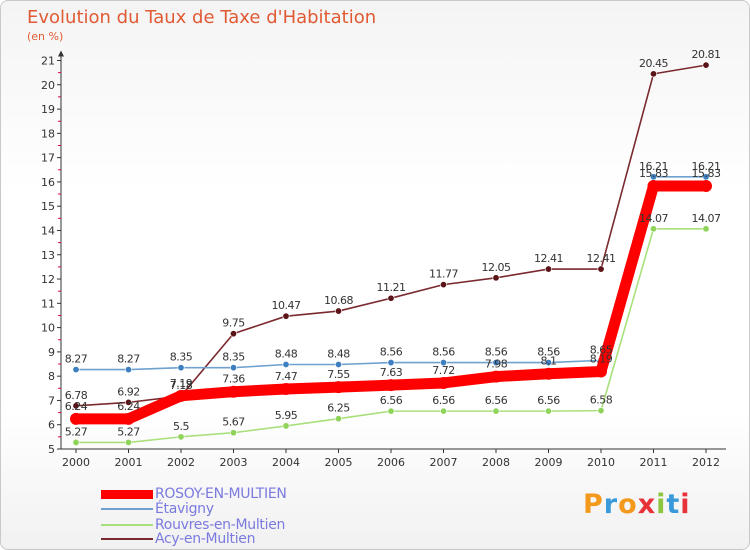  I want to click on y-tick-label: 18, so click(48, 133).